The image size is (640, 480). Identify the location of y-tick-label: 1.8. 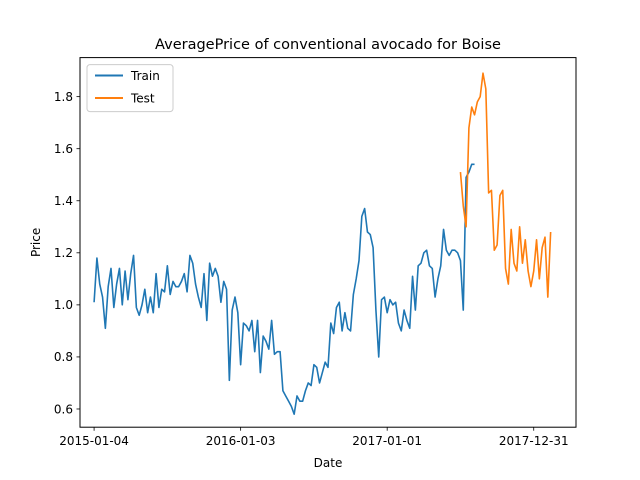
(63, 97).